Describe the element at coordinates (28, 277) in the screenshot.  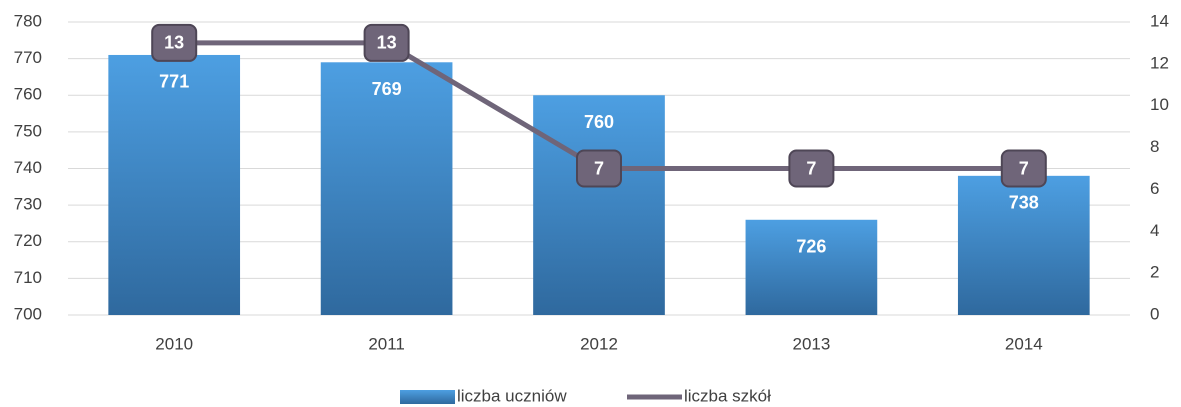
I see `y-tick-label: 710` at that location.